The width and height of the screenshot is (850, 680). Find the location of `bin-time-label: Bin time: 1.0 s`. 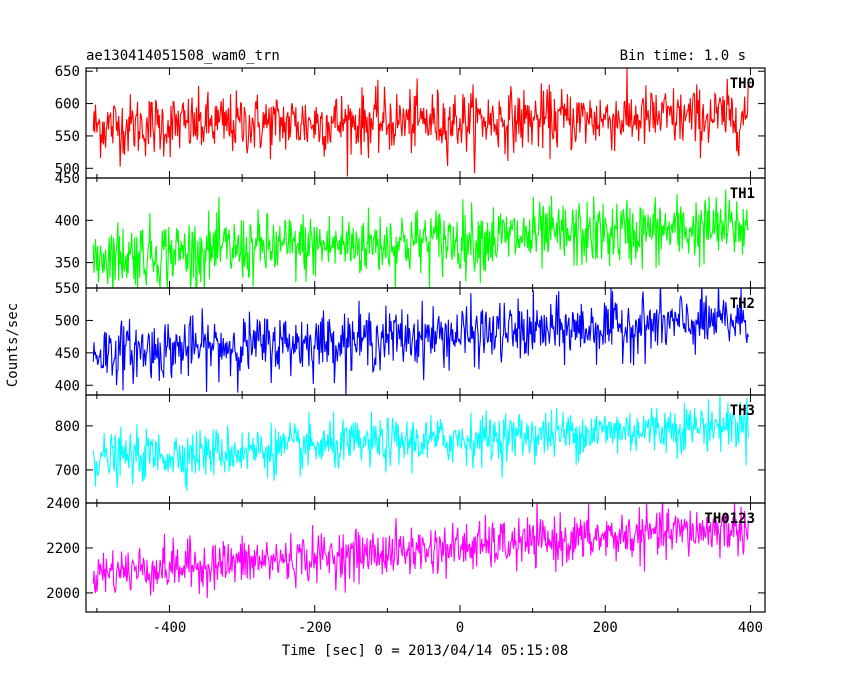

bin-time-label: Bin time: 1.0 s is located at coordinates (683, 56).